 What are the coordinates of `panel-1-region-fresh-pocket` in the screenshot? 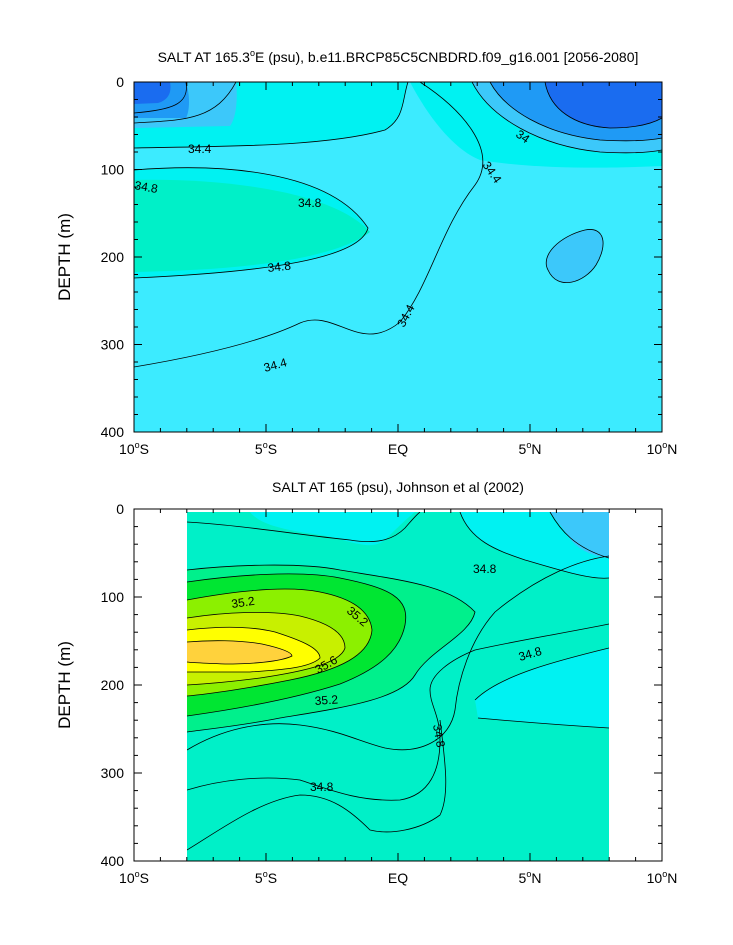 It's located at (575, 256).